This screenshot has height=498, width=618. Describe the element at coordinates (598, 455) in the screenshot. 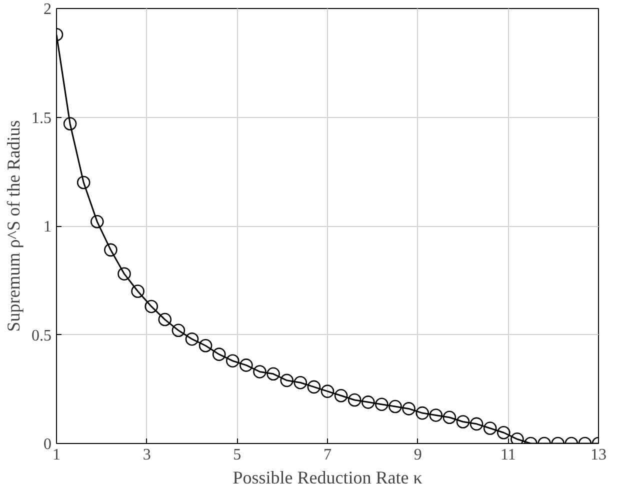

I see `x-tick-label: 13` at that location.